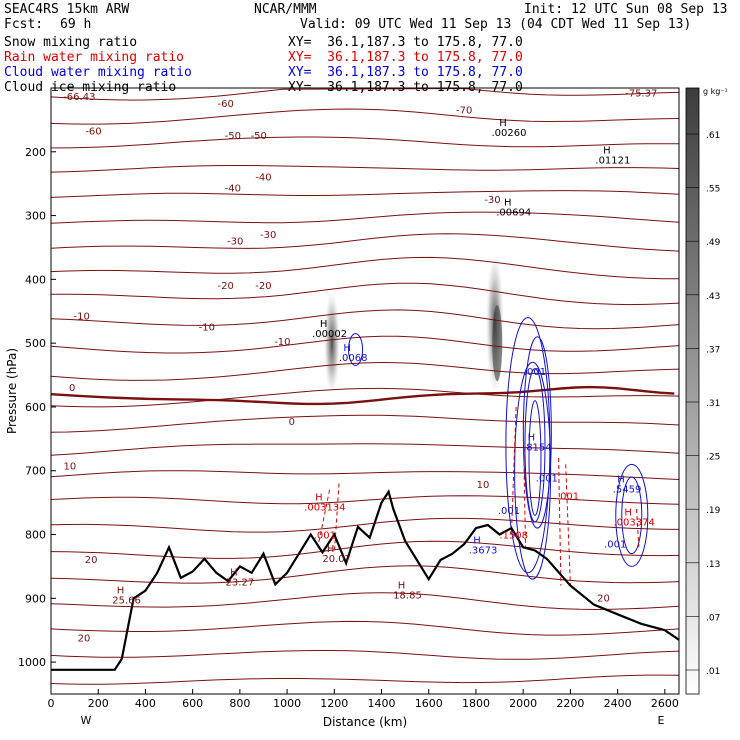 This screenshot has height=740, width=740. Describe the element at coordinates (713, 511) in the screenshot. I see `colorbar-label: .19` at that location.